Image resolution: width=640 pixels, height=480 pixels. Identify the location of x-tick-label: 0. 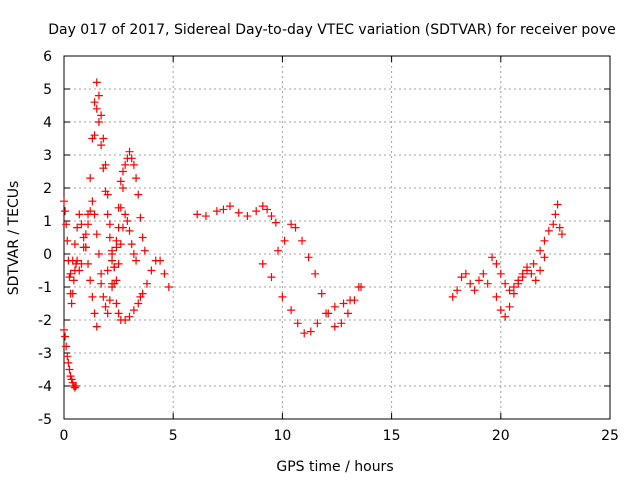
(64, 436).